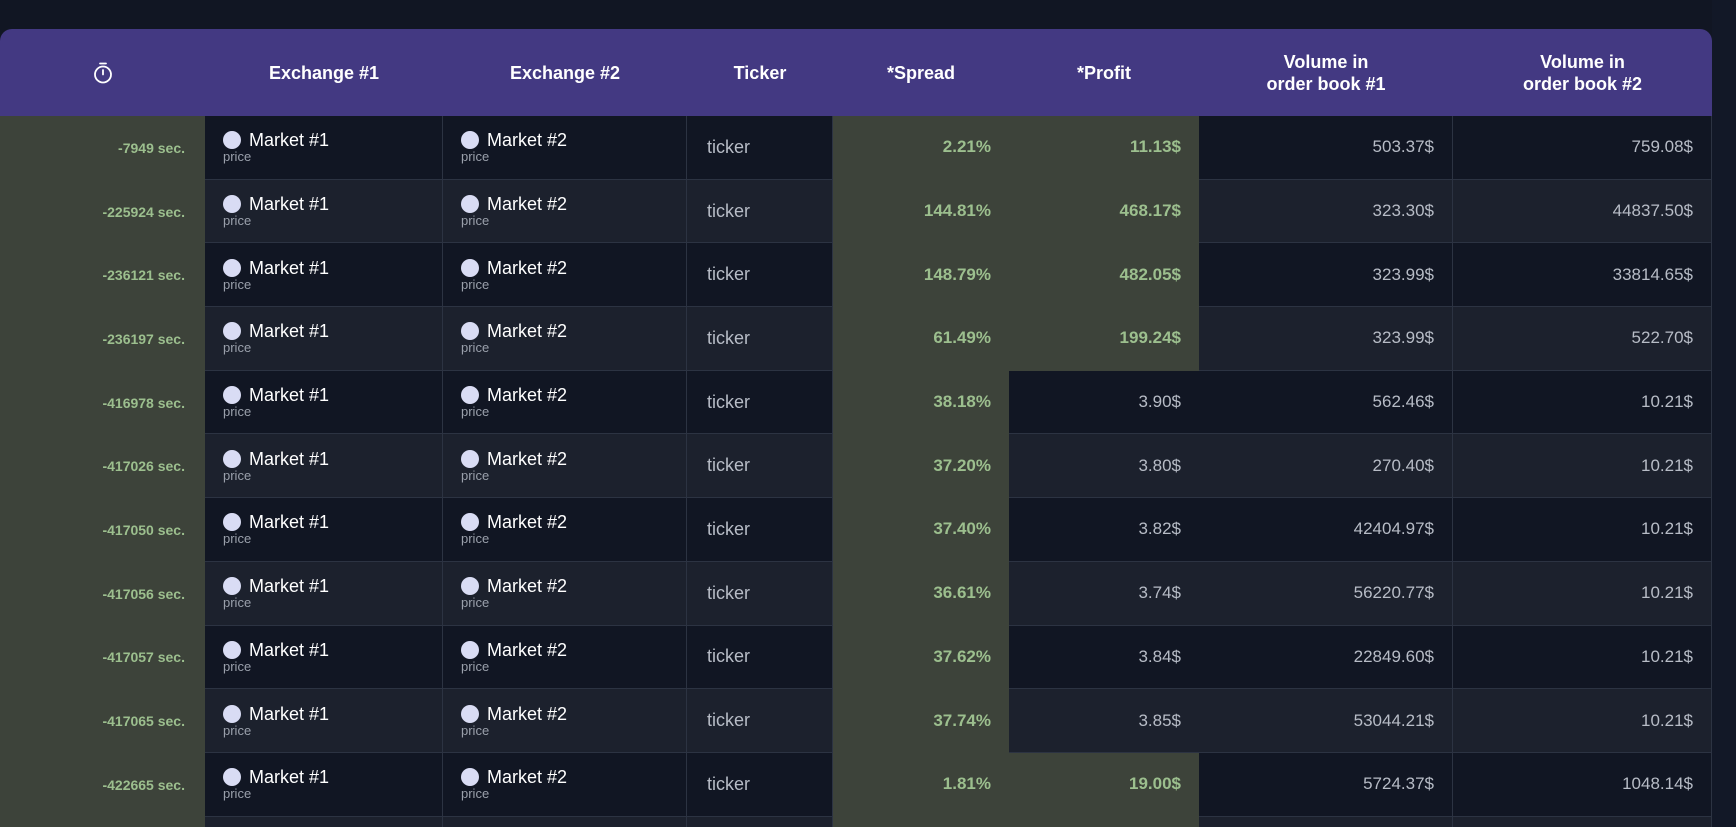 This screenshot has height=827, width=1736. I want to click on exchange-1-cell, so click(324, 821).